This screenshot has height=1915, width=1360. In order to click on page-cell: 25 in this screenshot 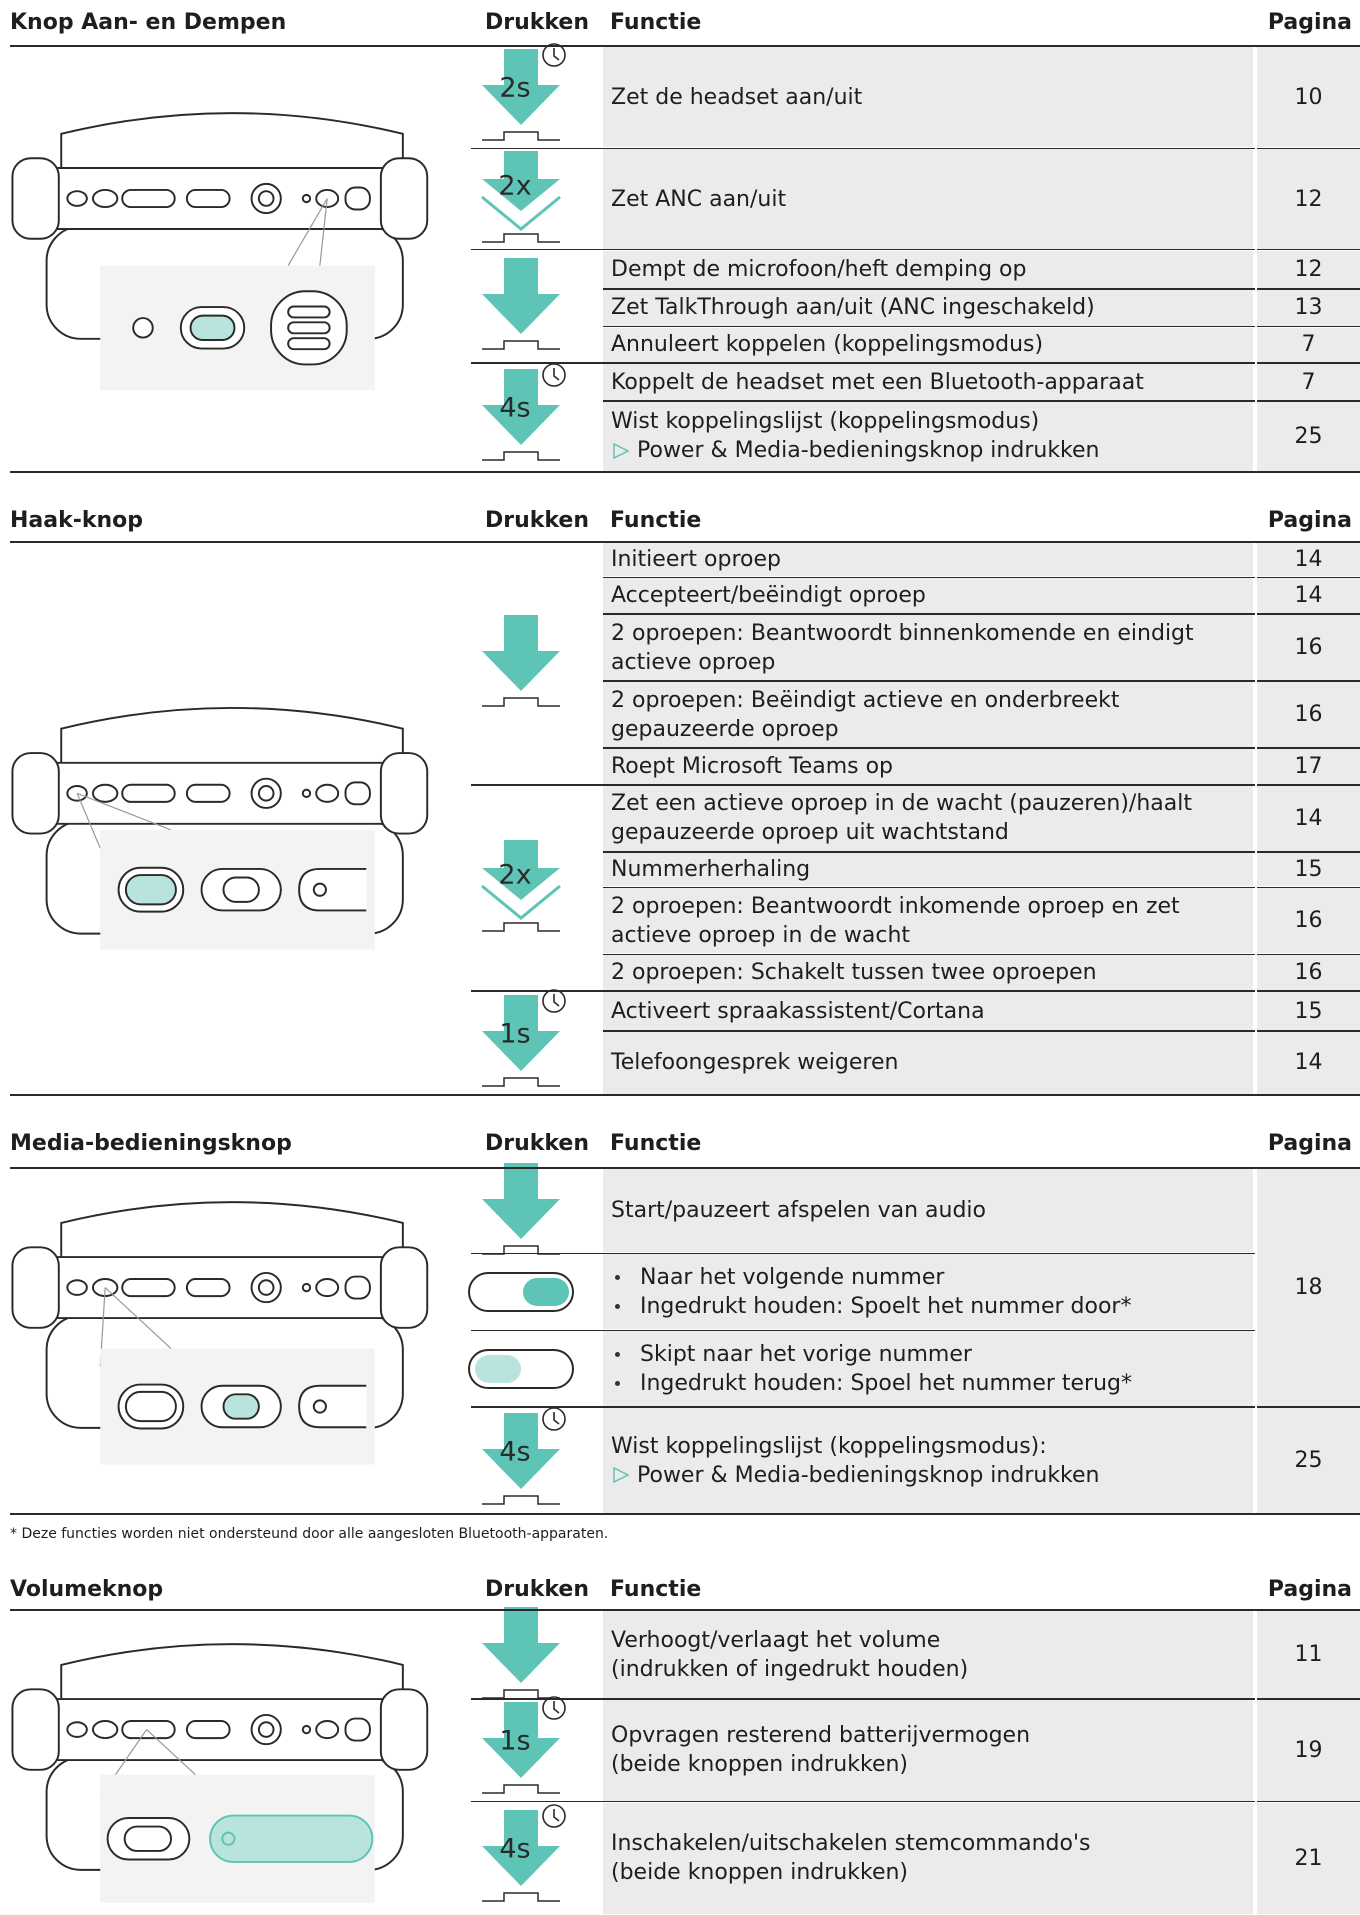, I will do `click(1308, 1461)`.